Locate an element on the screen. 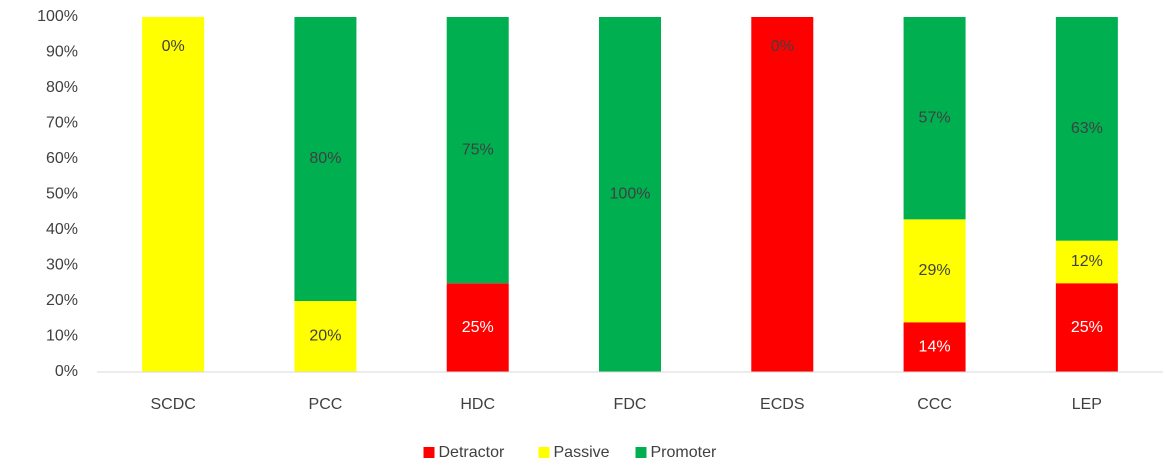  x-tick-label: HDC is located at coordinates (477, 404).